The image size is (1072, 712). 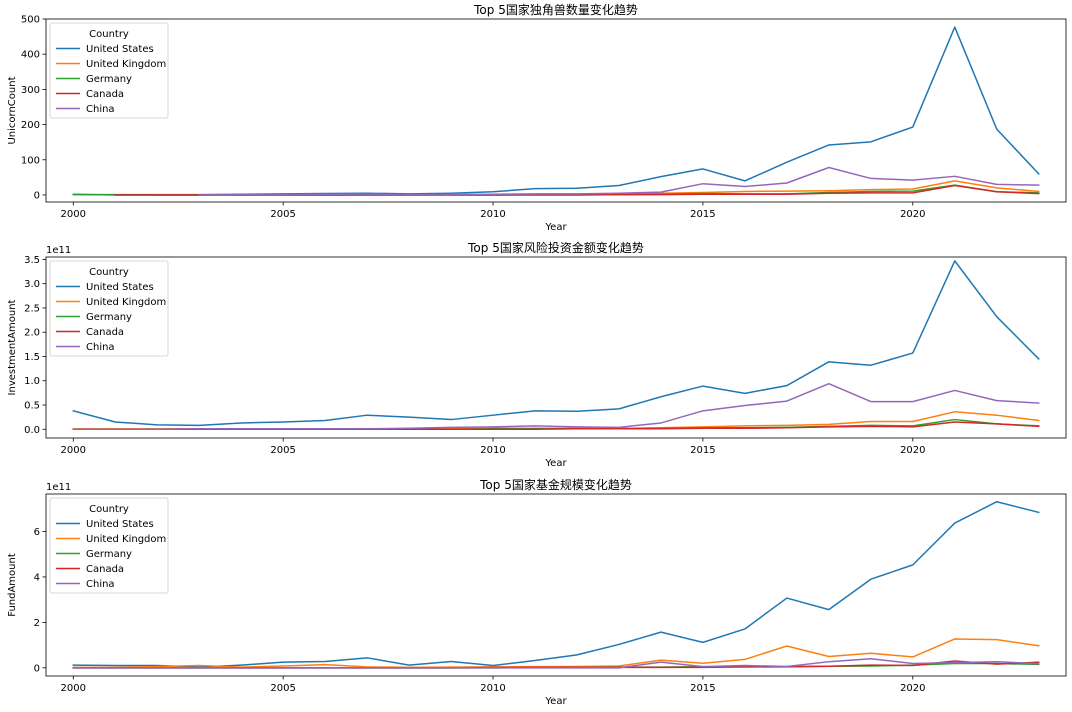 I want to click on y-tick-label: 0.5, so click(x=32, y=406).